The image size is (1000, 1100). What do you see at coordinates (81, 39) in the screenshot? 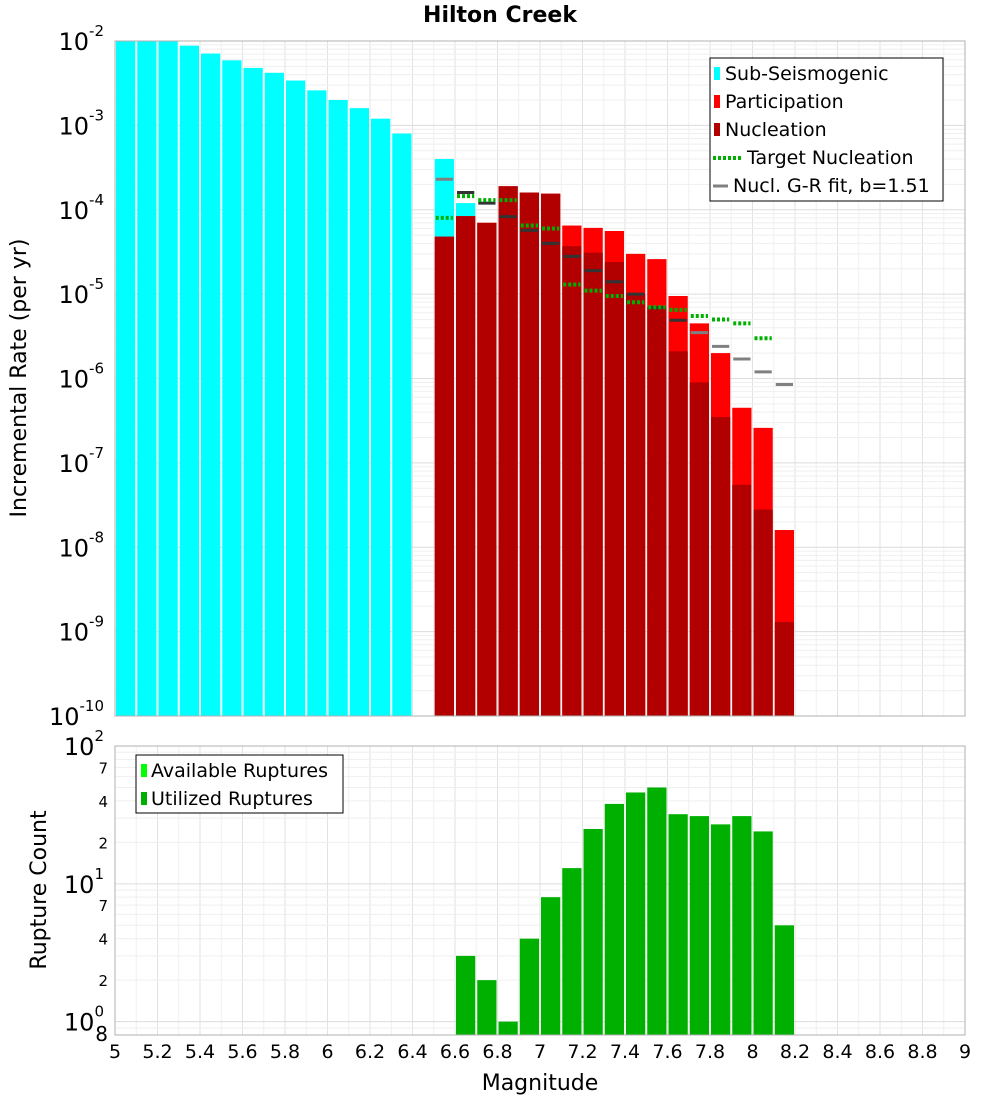
I see `y-tick-label: 10⁻²` at bounding box center [81, 39].